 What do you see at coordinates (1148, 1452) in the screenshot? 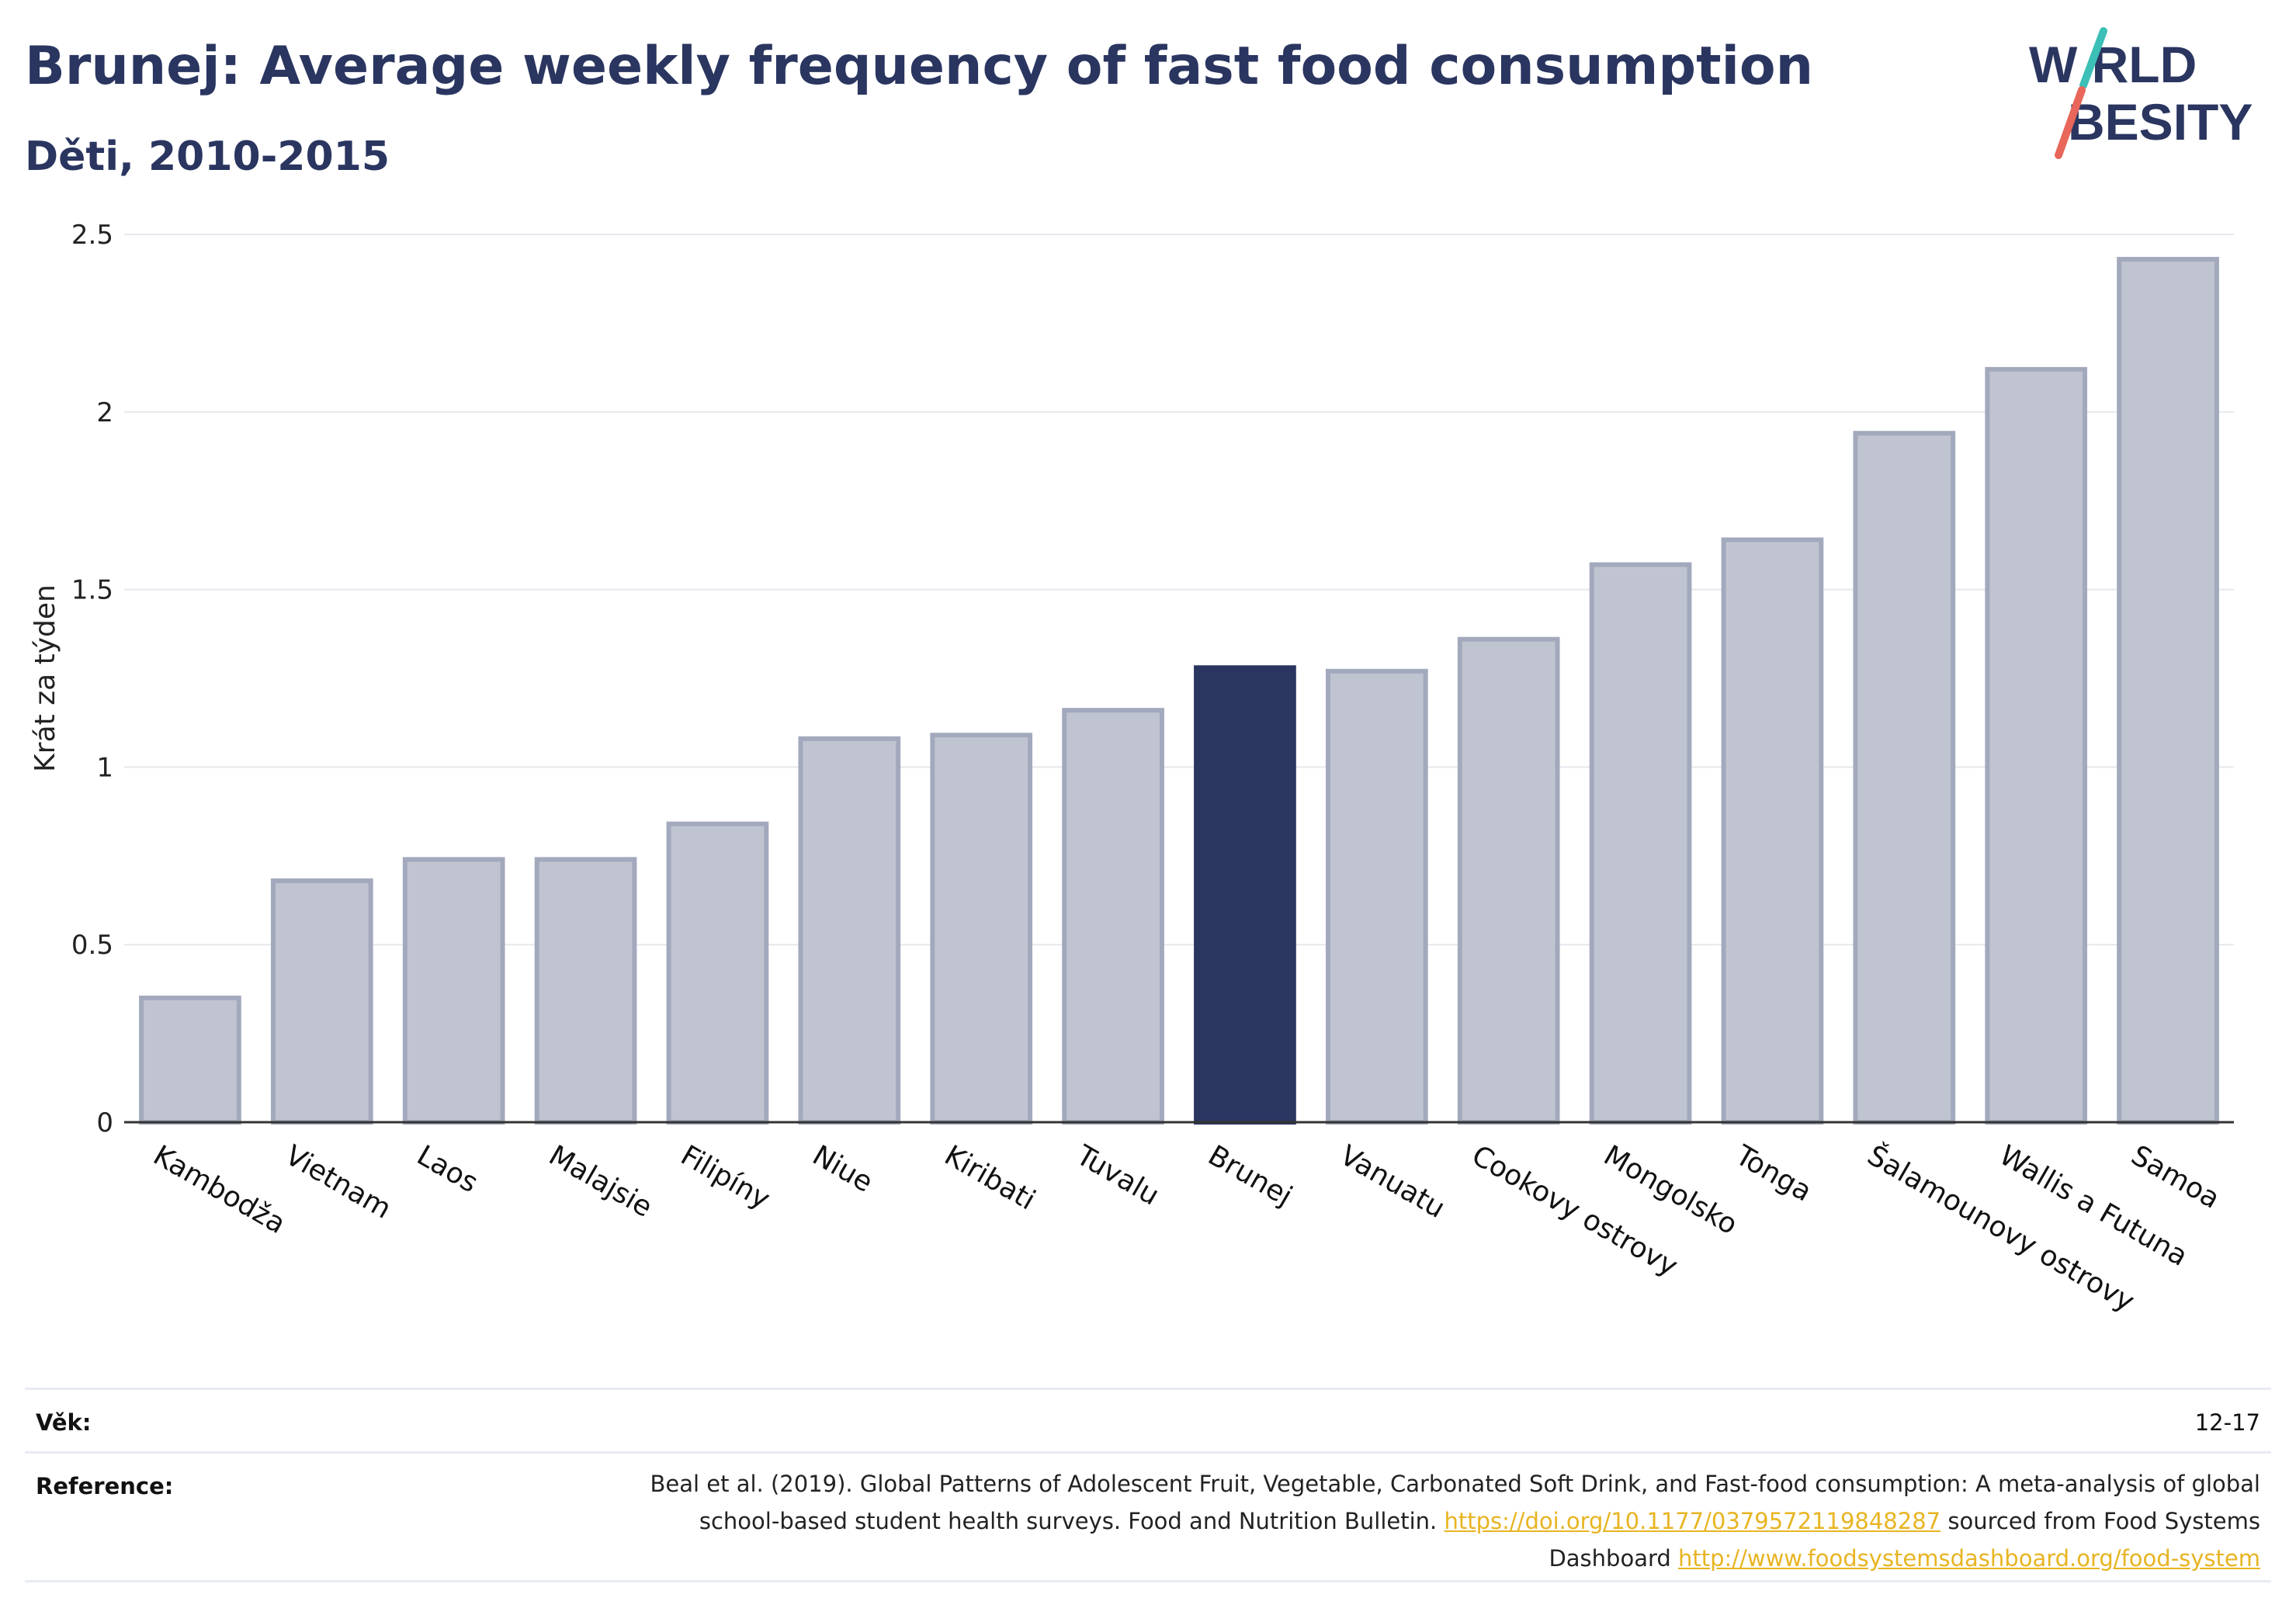
I see `footer-divider-middle` at bounding box center [1148, 1452].